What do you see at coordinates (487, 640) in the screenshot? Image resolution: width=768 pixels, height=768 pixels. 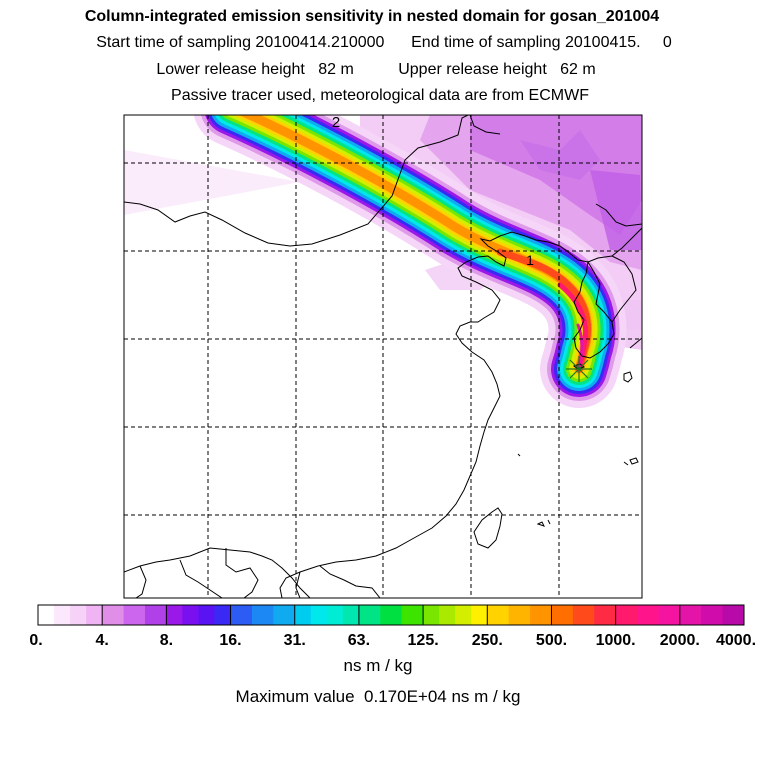 I see `color-scale-tick-label: 250.` at bounding box center [487, 640].